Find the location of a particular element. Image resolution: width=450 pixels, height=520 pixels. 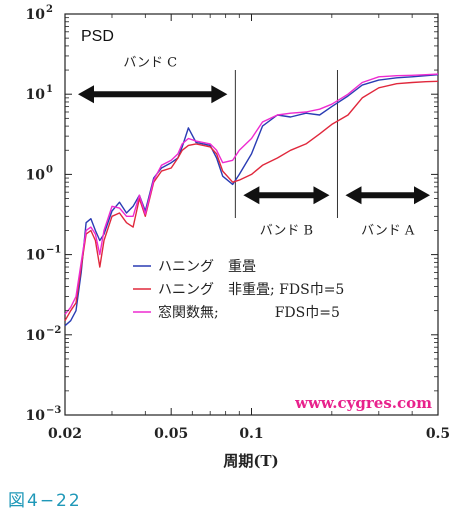

band-label: バンド A is located at coordinates (388, 230).